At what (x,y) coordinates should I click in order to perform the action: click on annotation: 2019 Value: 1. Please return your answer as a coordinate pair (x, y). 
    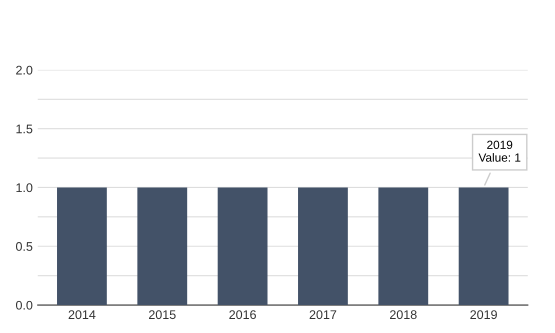
    Looking at the image, I should click on (499, 151).